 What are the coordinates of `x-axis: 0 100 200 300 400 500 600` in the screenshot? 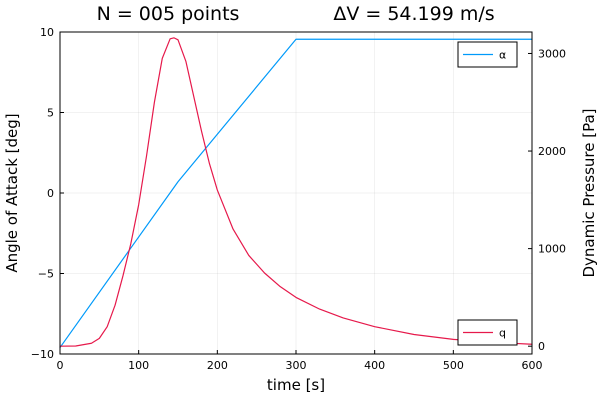 It's located at (300, 361).